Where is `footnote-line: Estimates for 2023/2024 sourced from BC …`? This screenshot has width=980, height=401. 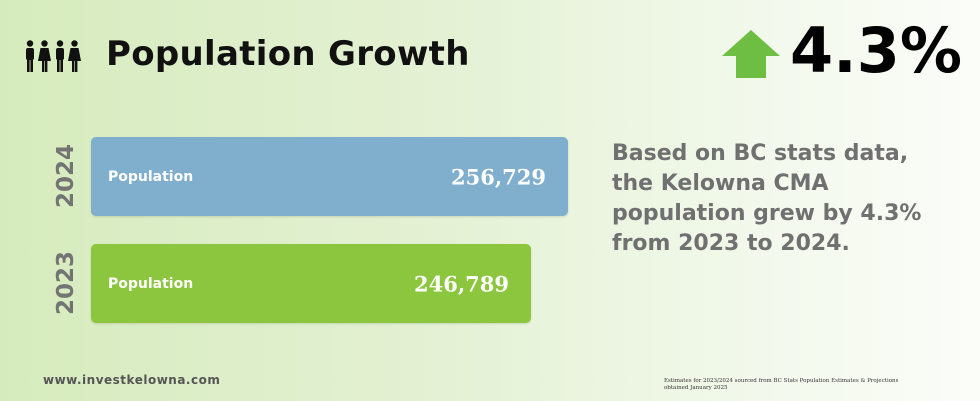
footnote-line: Estimates for 2023/2024 sourced from BC … is located at coordinates (781, 381).